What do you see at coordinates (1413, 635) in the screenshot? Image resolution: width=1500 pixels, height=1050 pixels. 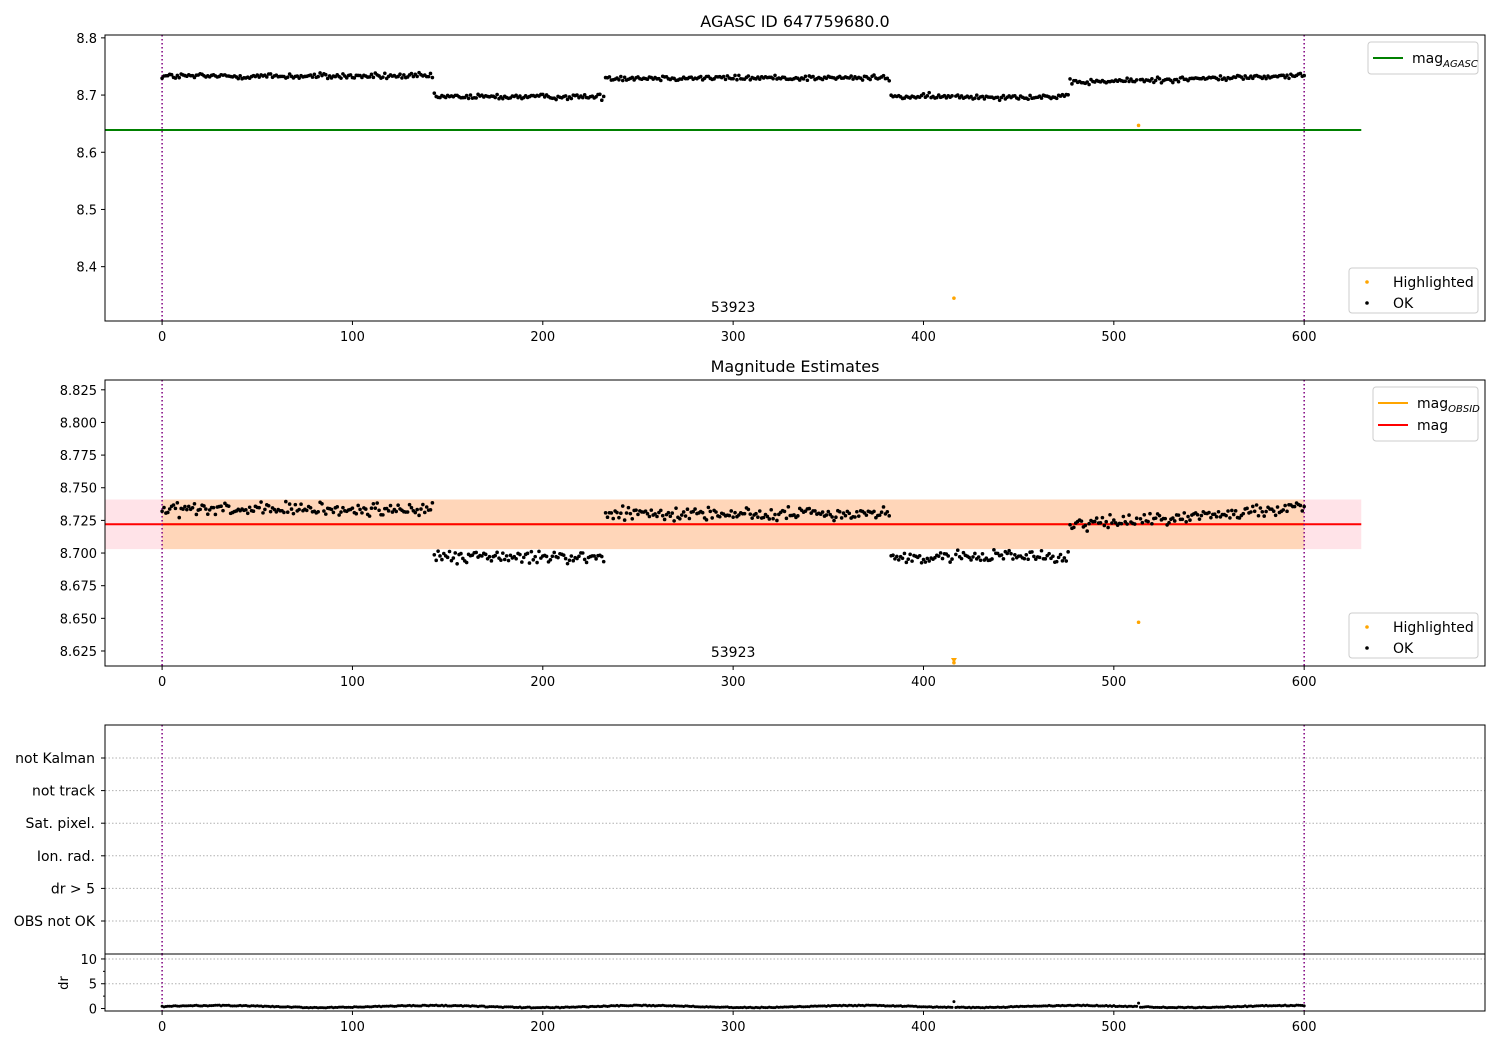 I see `mid-lower-legend-frame` at bounding box center [1413, 635].